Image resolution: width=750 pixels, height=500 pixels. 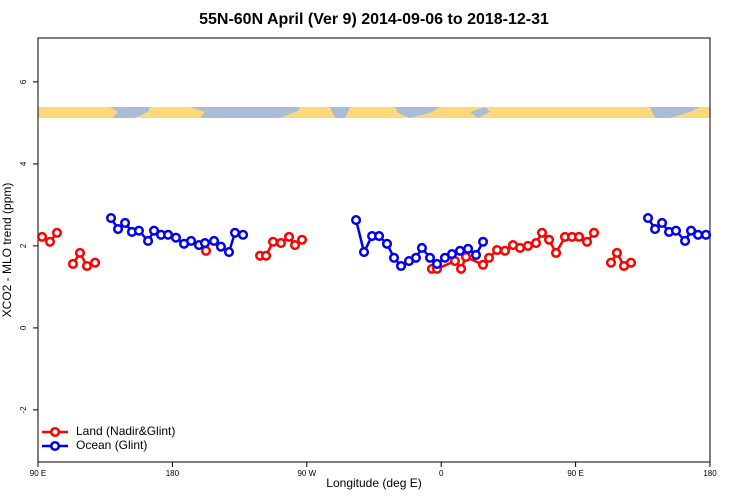 I want to click on legend-label: Land (Nadir&Glint), so click(x=125, y=431).